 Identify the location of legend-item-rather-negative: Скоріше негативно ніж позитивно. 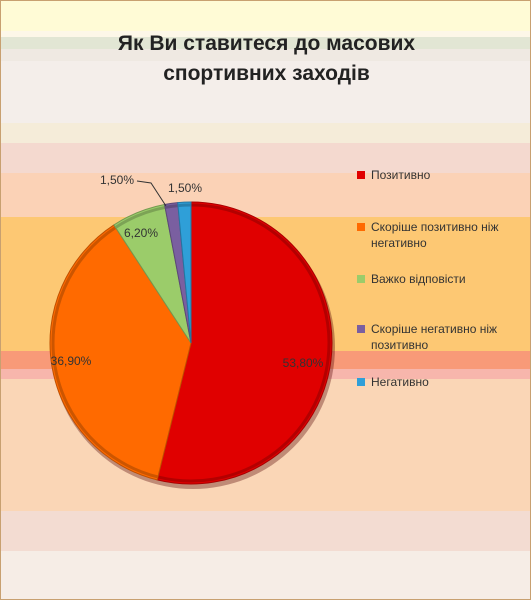
(442, 337).